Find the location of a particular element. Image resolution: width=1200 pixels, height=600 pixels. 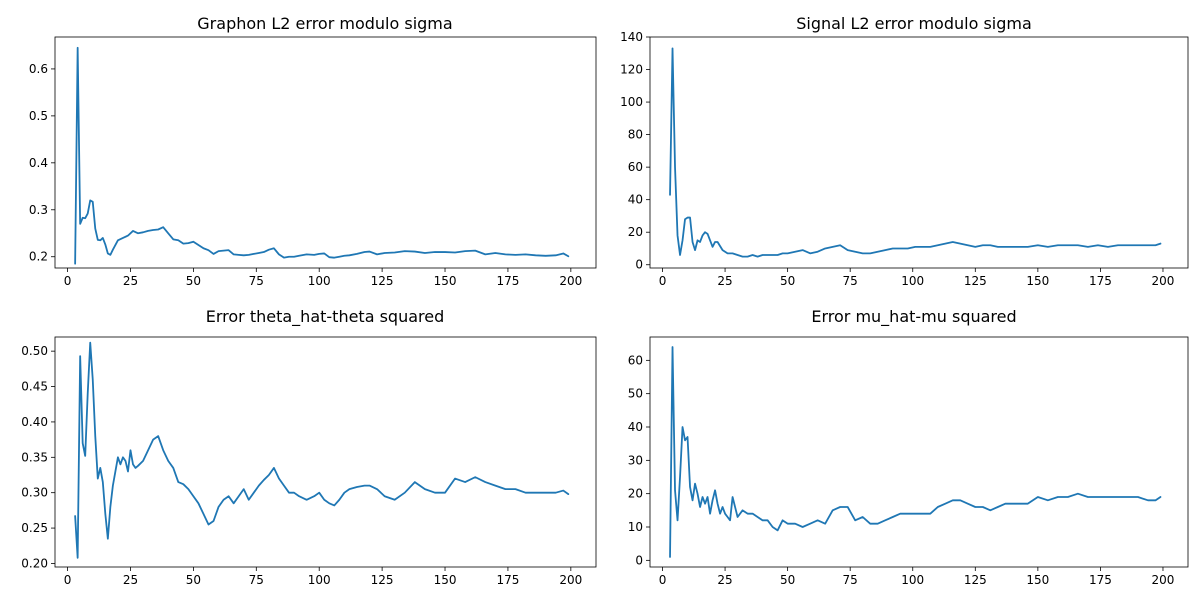

y-tick-label: 120 is located at coordinates (631, 70).